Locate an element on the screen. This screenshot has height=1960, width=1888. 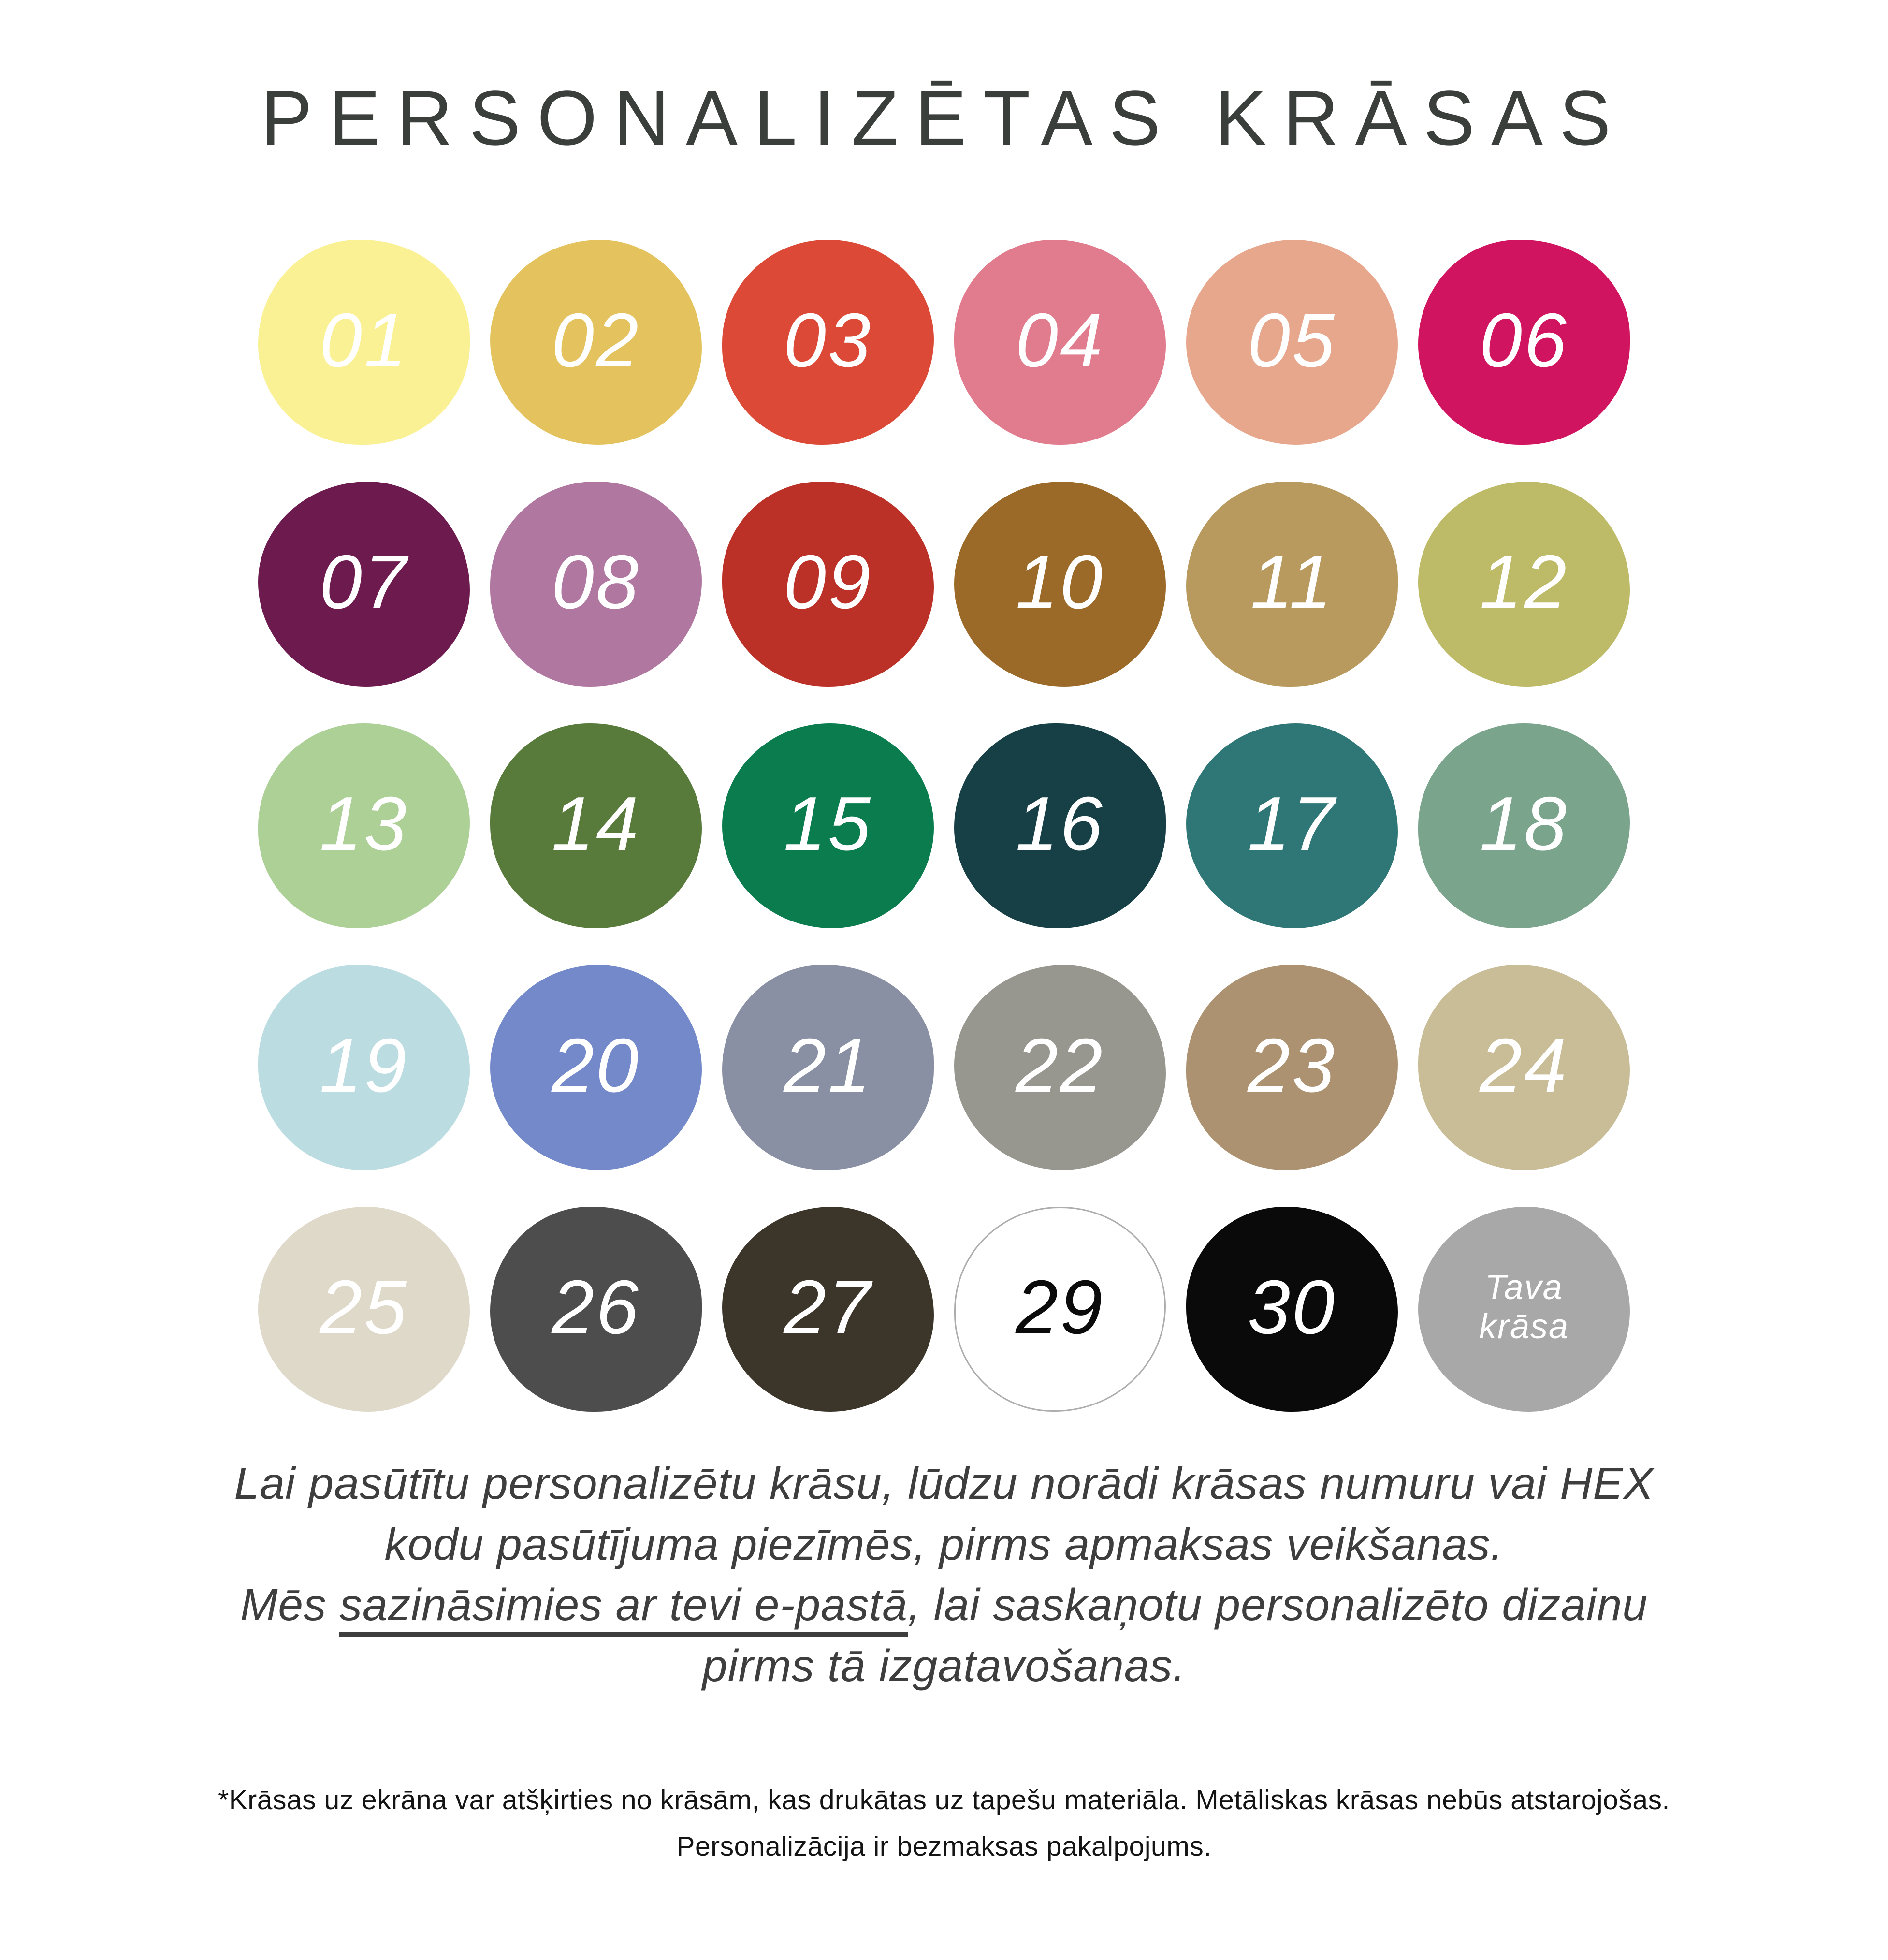
swatch-label: Tava krāsa is located at coordinates (1524, 1307).